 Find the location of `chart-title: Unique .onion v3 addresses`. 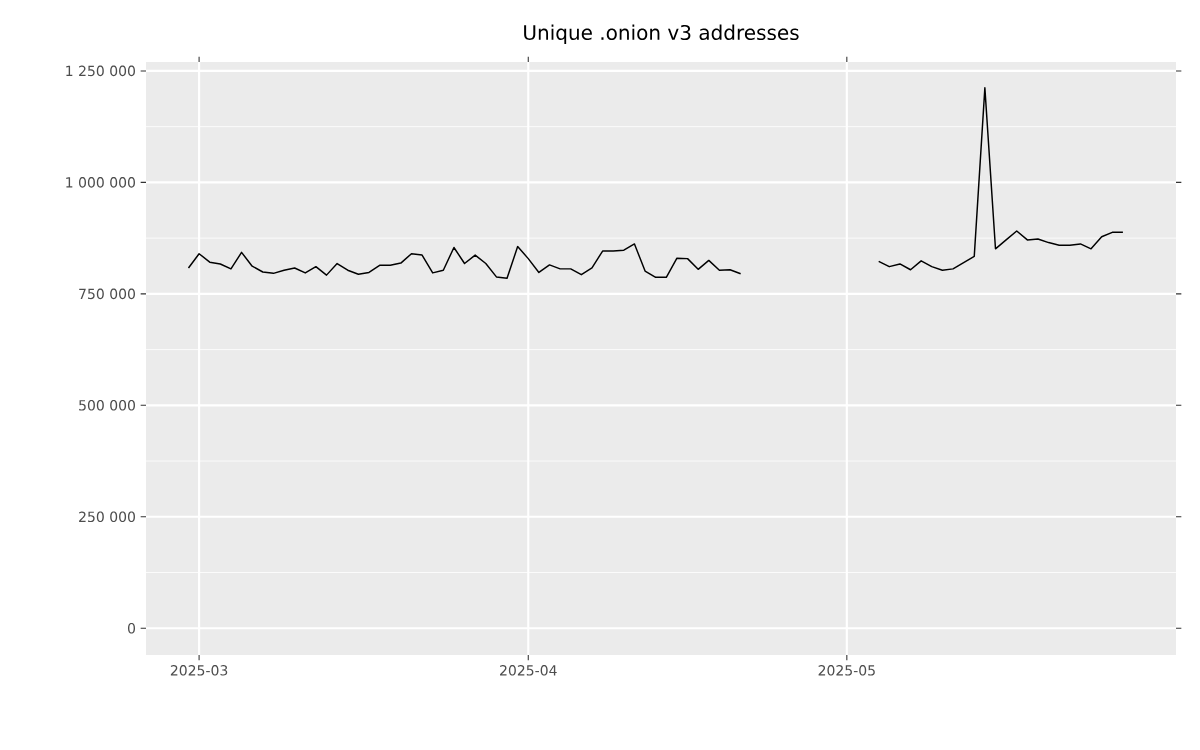

chart-title: Unique .onion v3 addresses is located at coordinates (661, 34).